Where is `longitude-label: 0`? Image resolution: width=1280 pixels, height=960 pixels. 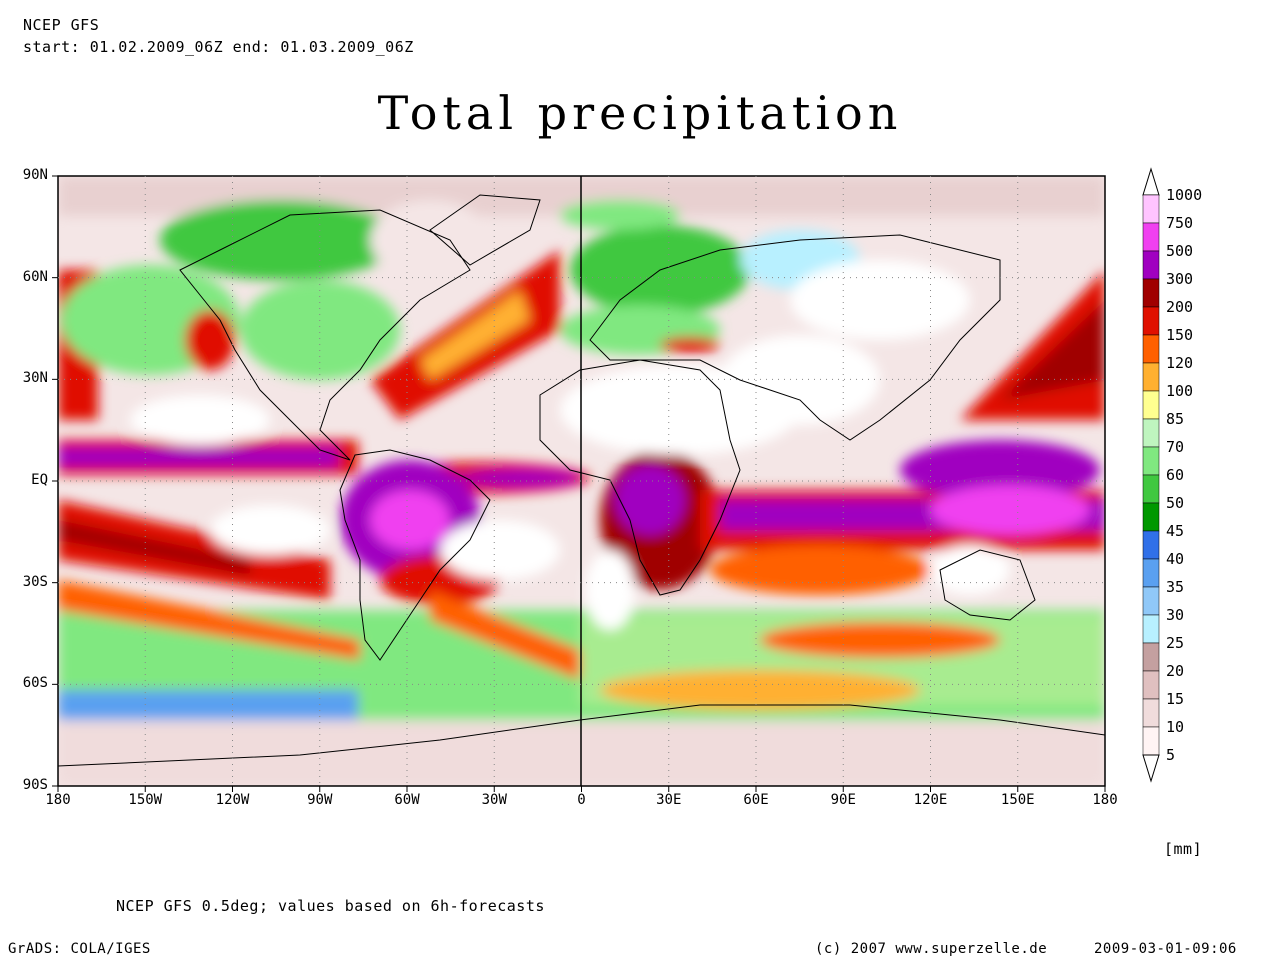 longitude-label: 0 is located at coordinates (581, 800).